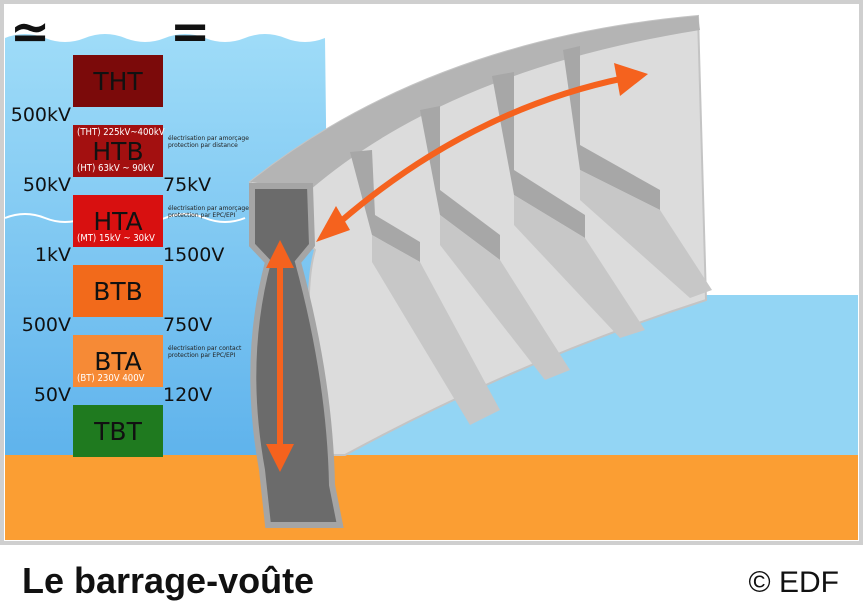  Describe the element at coordinates (52, 255) in the screenshot. I see `ac-threshold-label: 1kV` at that location.